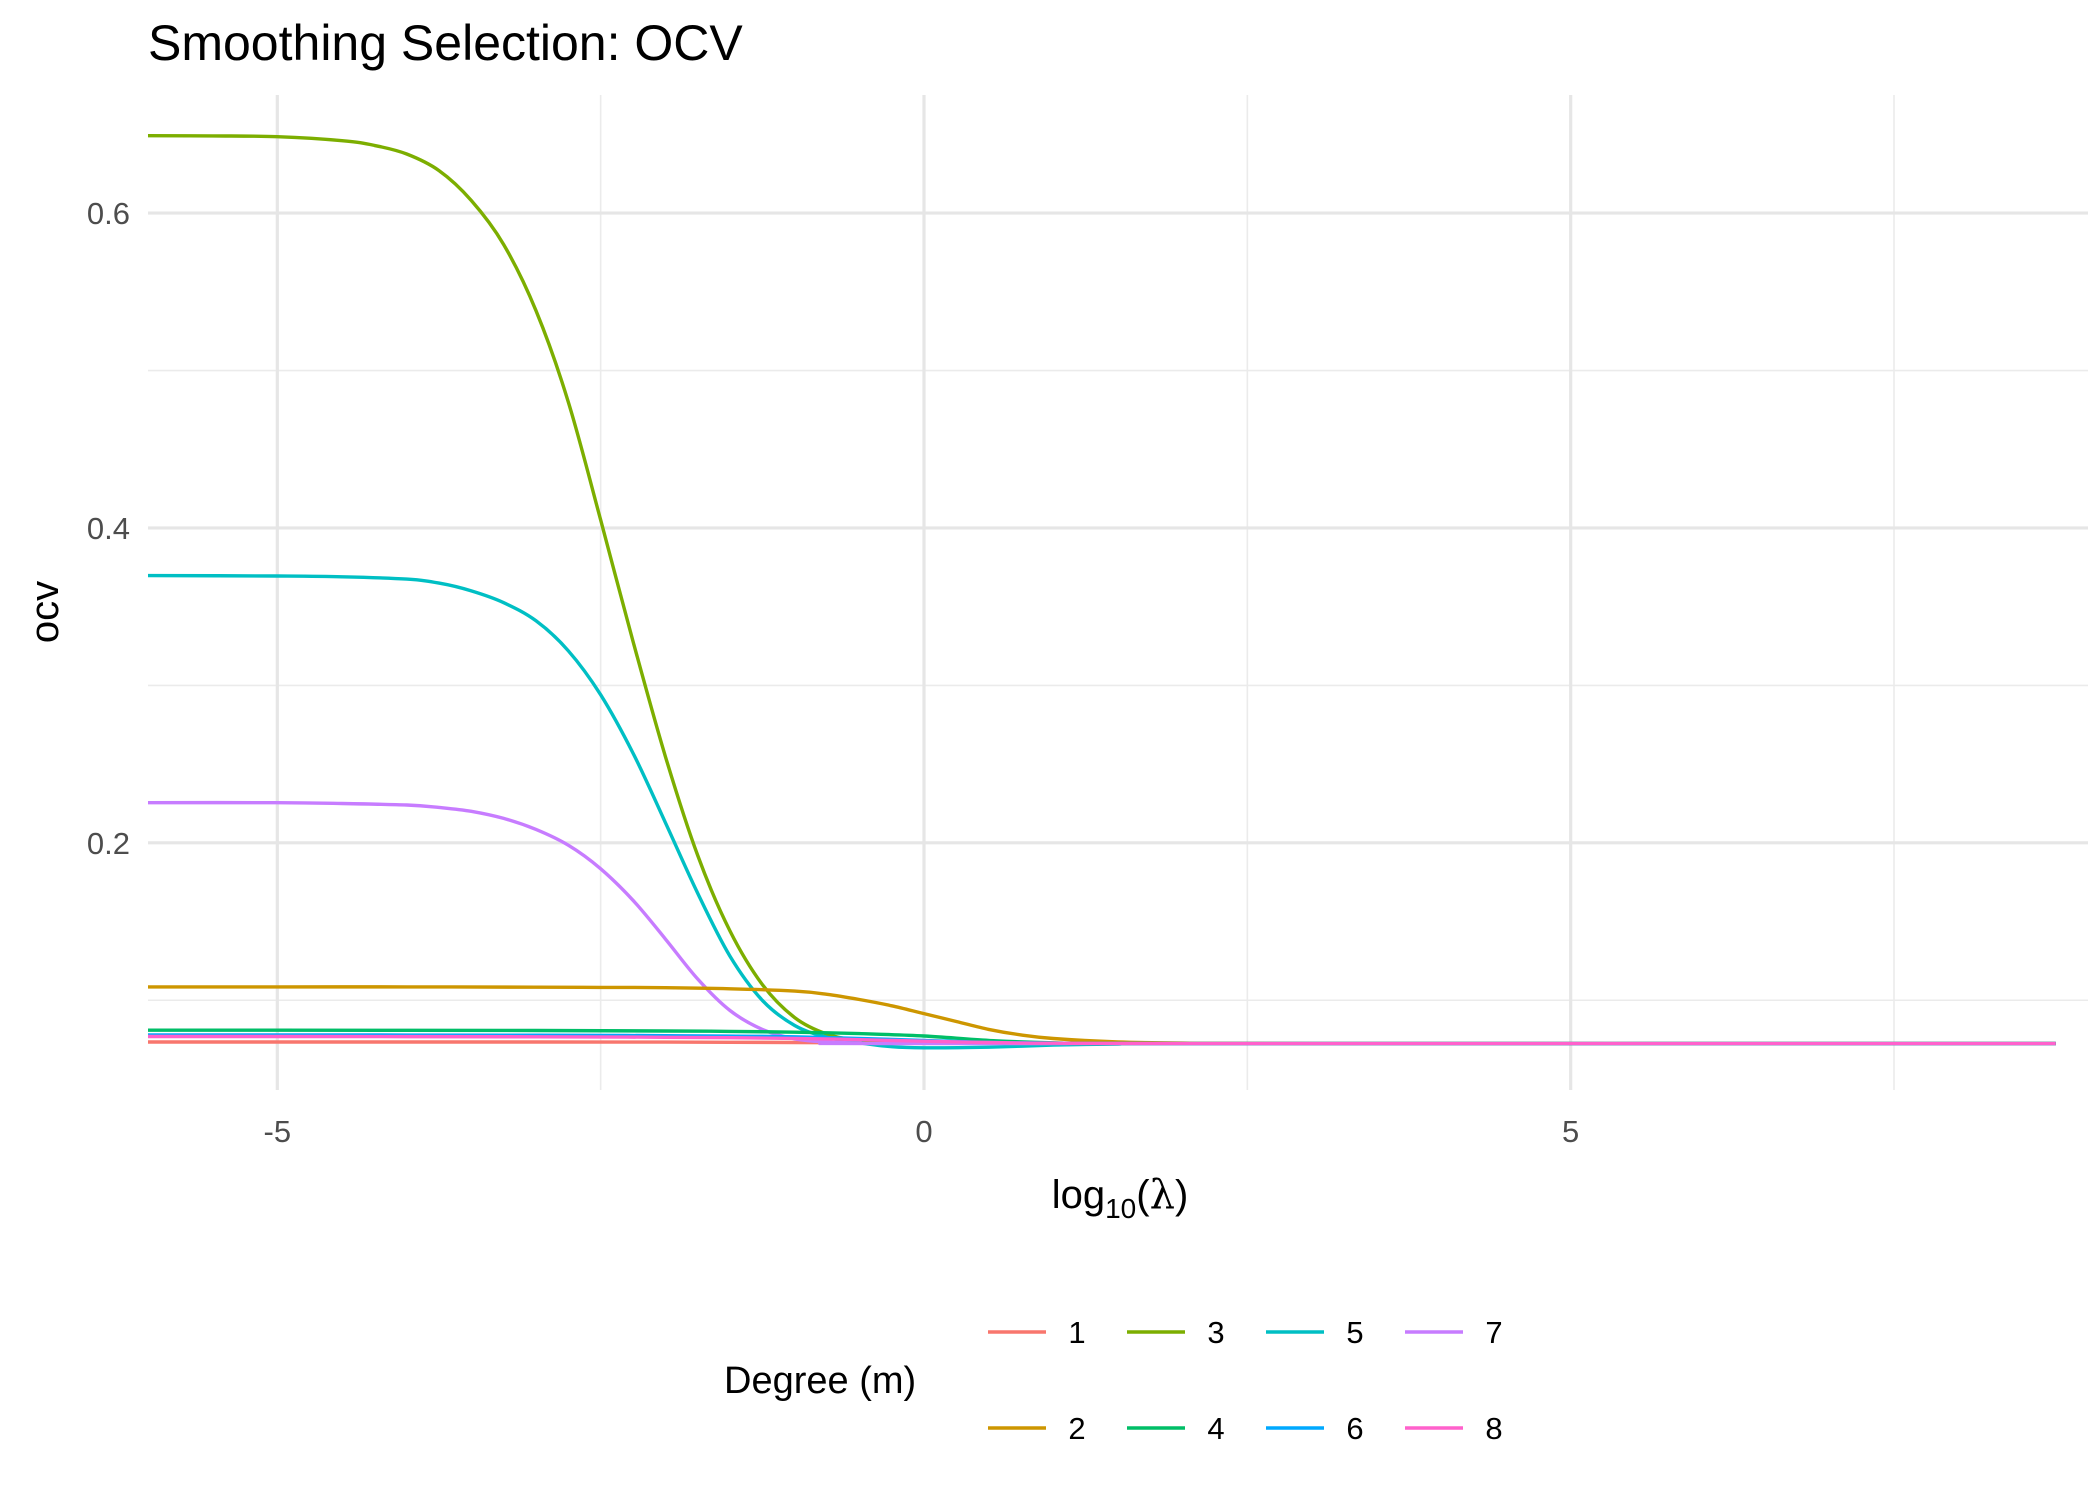 This screenshot has height=1500, width=2100. What do you see at coordinates (1315, 1428) in the screenshot?
I see `legend-item-degree-6: 6` at bounding box center [1315, 1428].